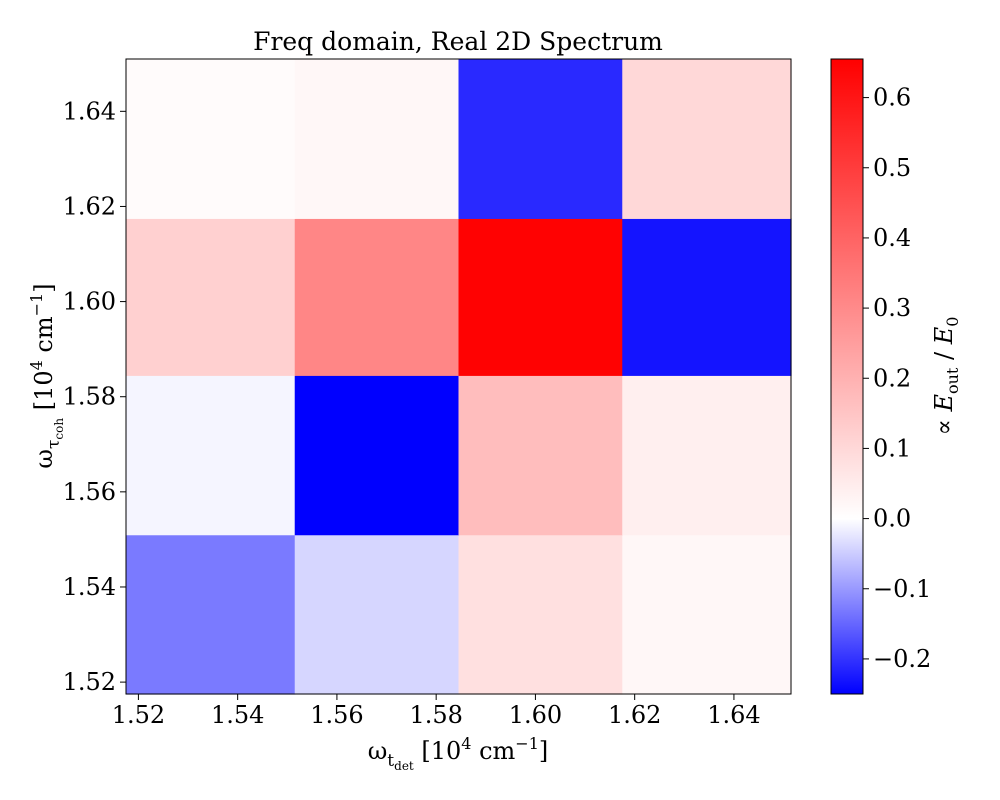  I want to click on colorbar-tick-label: 0.0, so click(892, 519).